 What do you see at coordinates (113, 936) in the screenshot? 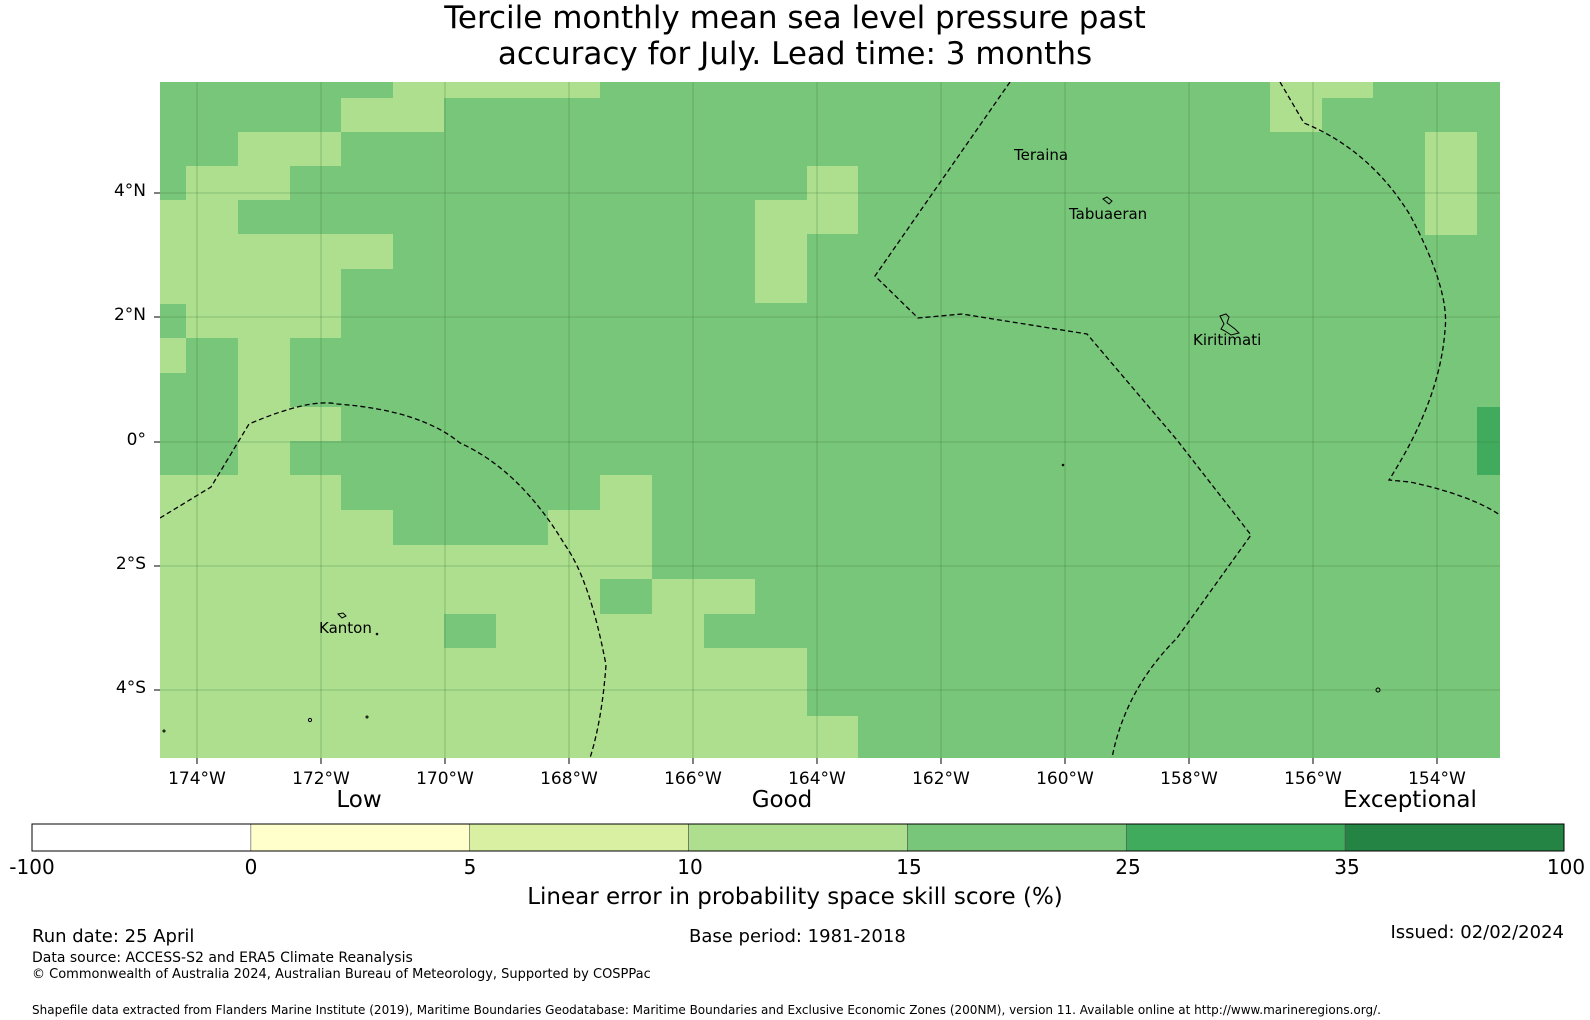
I see `run-date: Run date: 25 April` at bounding box center [113, 936].